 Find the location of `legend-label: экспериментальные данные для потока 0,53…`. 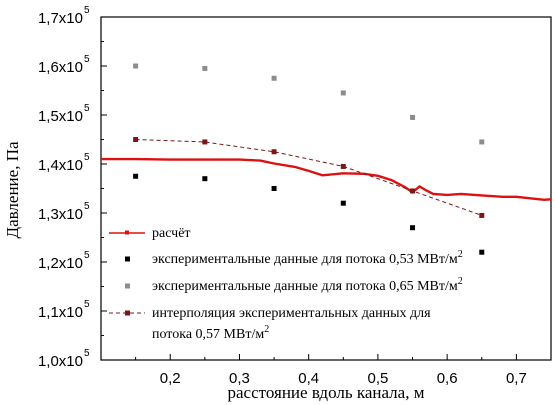

legend-label: экспериментальные данные для потока 0,53… is located at coordinates (307, 258).